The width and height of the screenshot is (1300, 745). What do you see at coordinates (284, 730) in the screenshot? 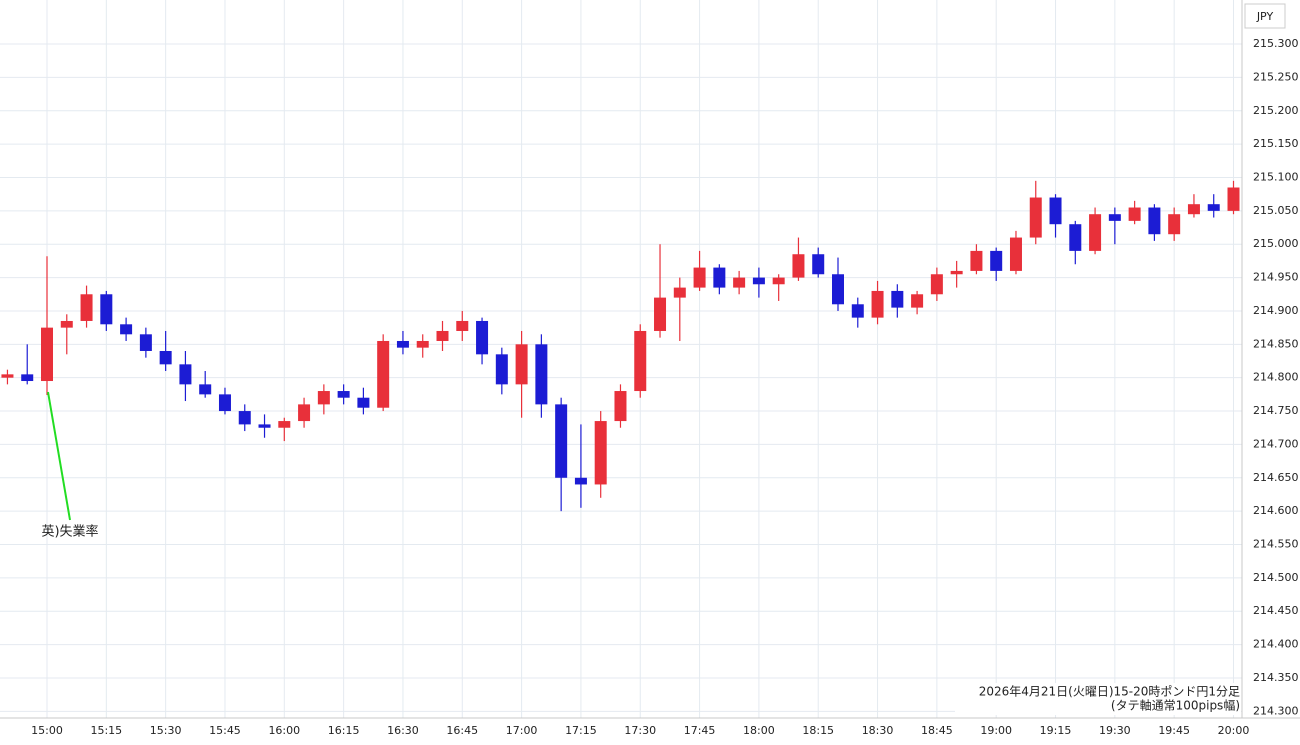
I see `x-tick-label: 16:00` at bounding box center [284, 730].